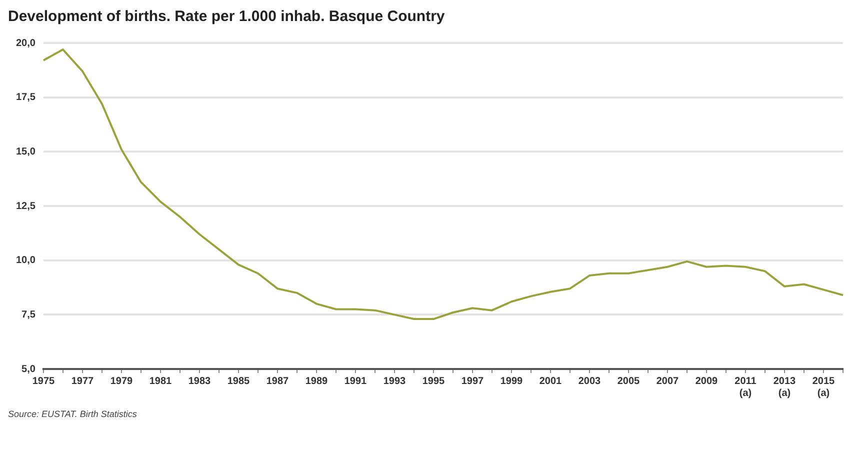 The width and height of the screenshot is (855, 450). Describe the element at coordinates (26, 43) in the screenshot. I see `y-tick-label: 20,0` at that location.